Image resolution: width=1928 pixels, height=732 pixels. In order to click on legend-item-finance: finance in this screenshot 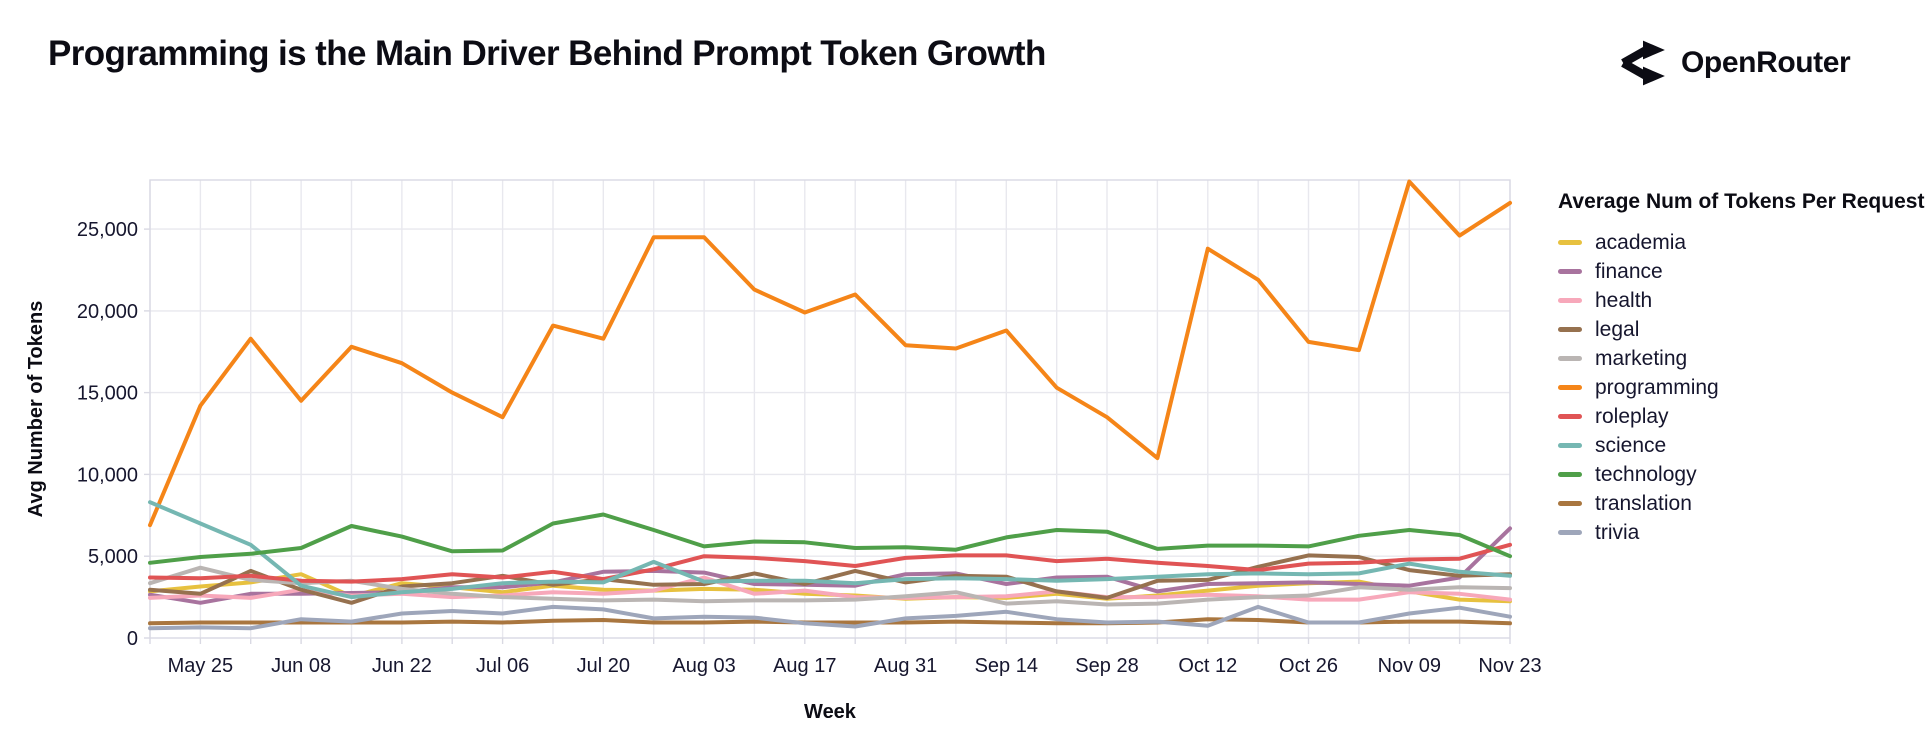, I will do `click(1738, 271)`.